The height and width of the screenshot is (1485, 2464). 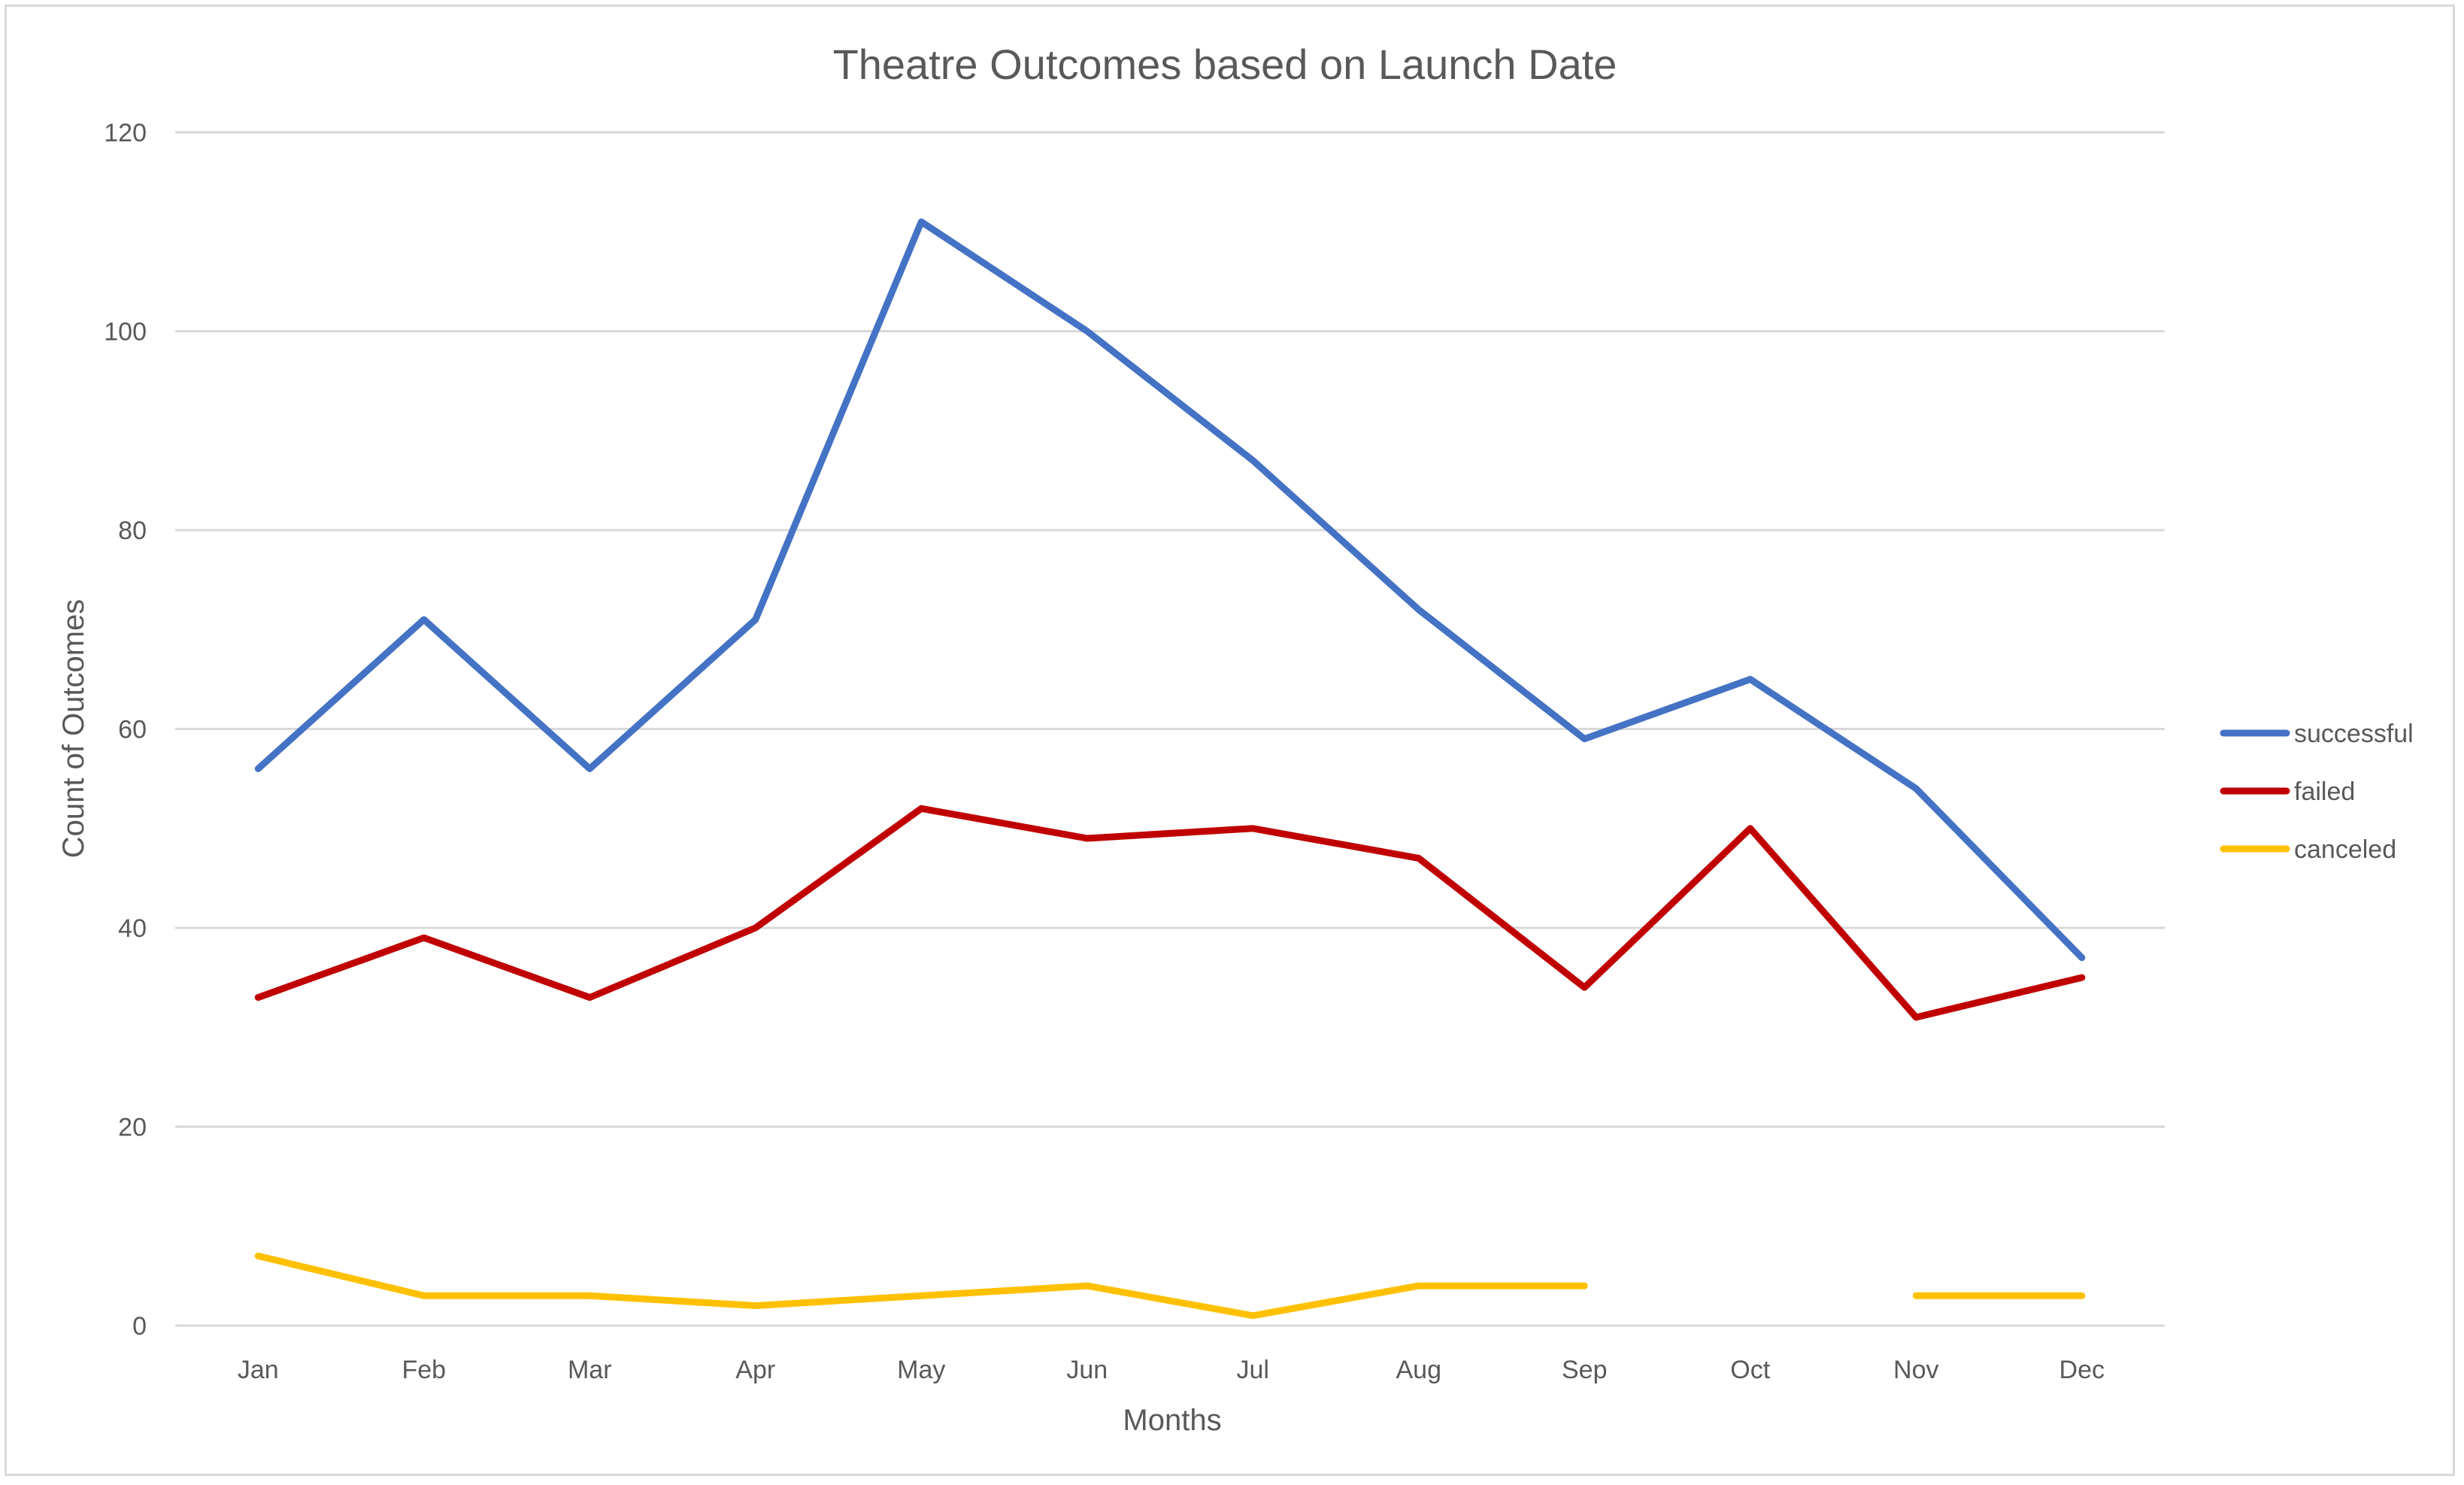 What do you see at coordinates (1750, 1370) in the screenshot?
I see `x-tick-label: Oct` at bounding box center [1750, 1370].